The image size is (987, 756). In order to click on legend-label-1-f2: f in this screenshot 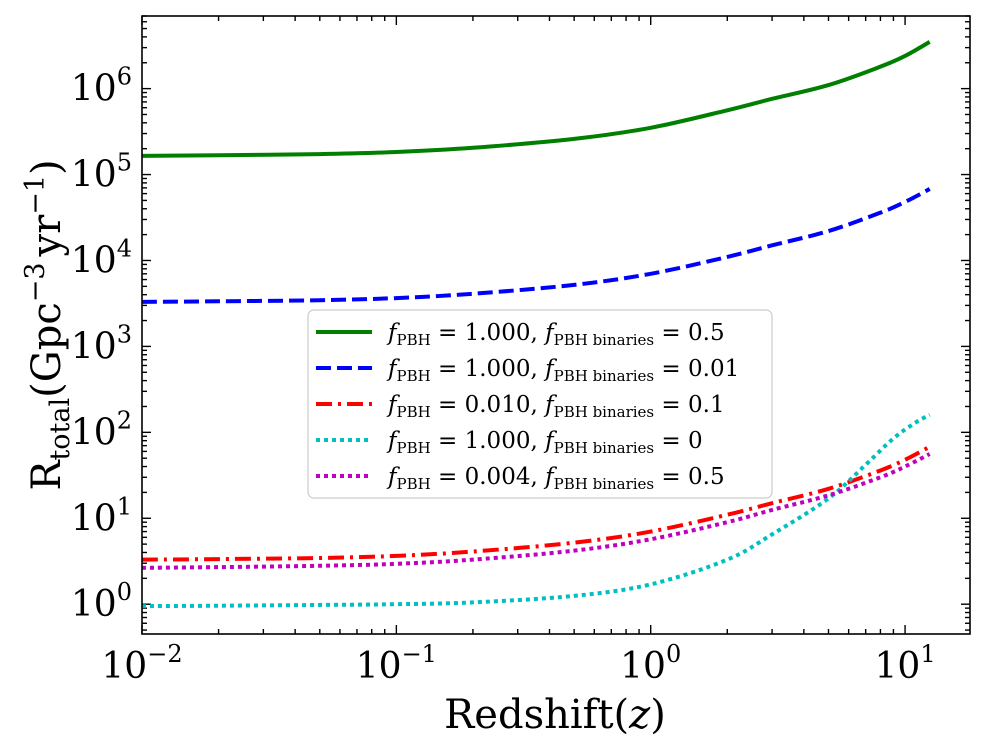, I will do `click(550, 369)`.